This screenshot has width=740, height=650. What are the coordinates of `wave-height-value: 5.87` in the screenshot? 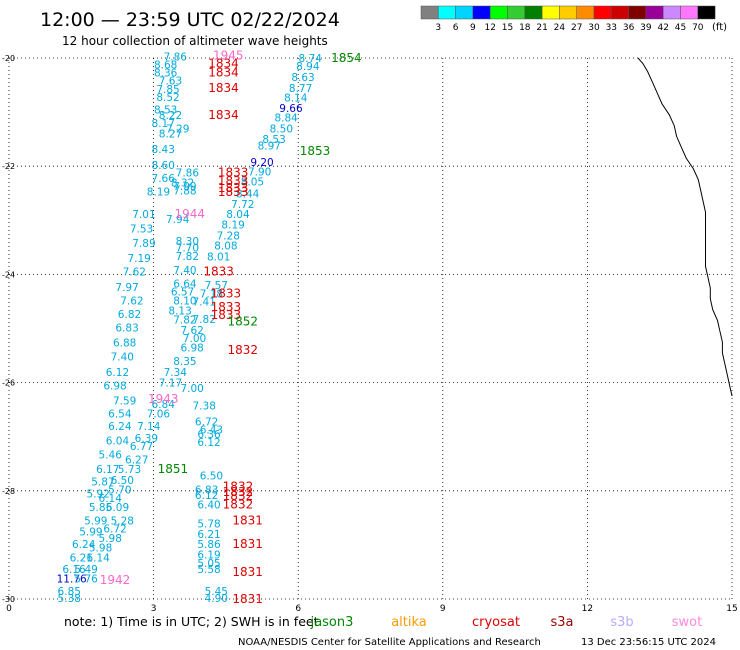 It's located at (102, 483).